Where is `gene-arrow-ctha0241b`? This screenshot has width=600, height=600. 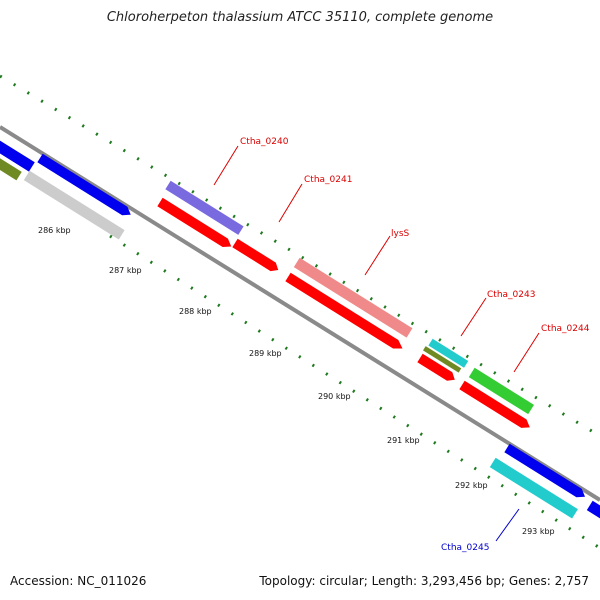
gene-arrow-ctha0241b is located at coordinates (255, 255).